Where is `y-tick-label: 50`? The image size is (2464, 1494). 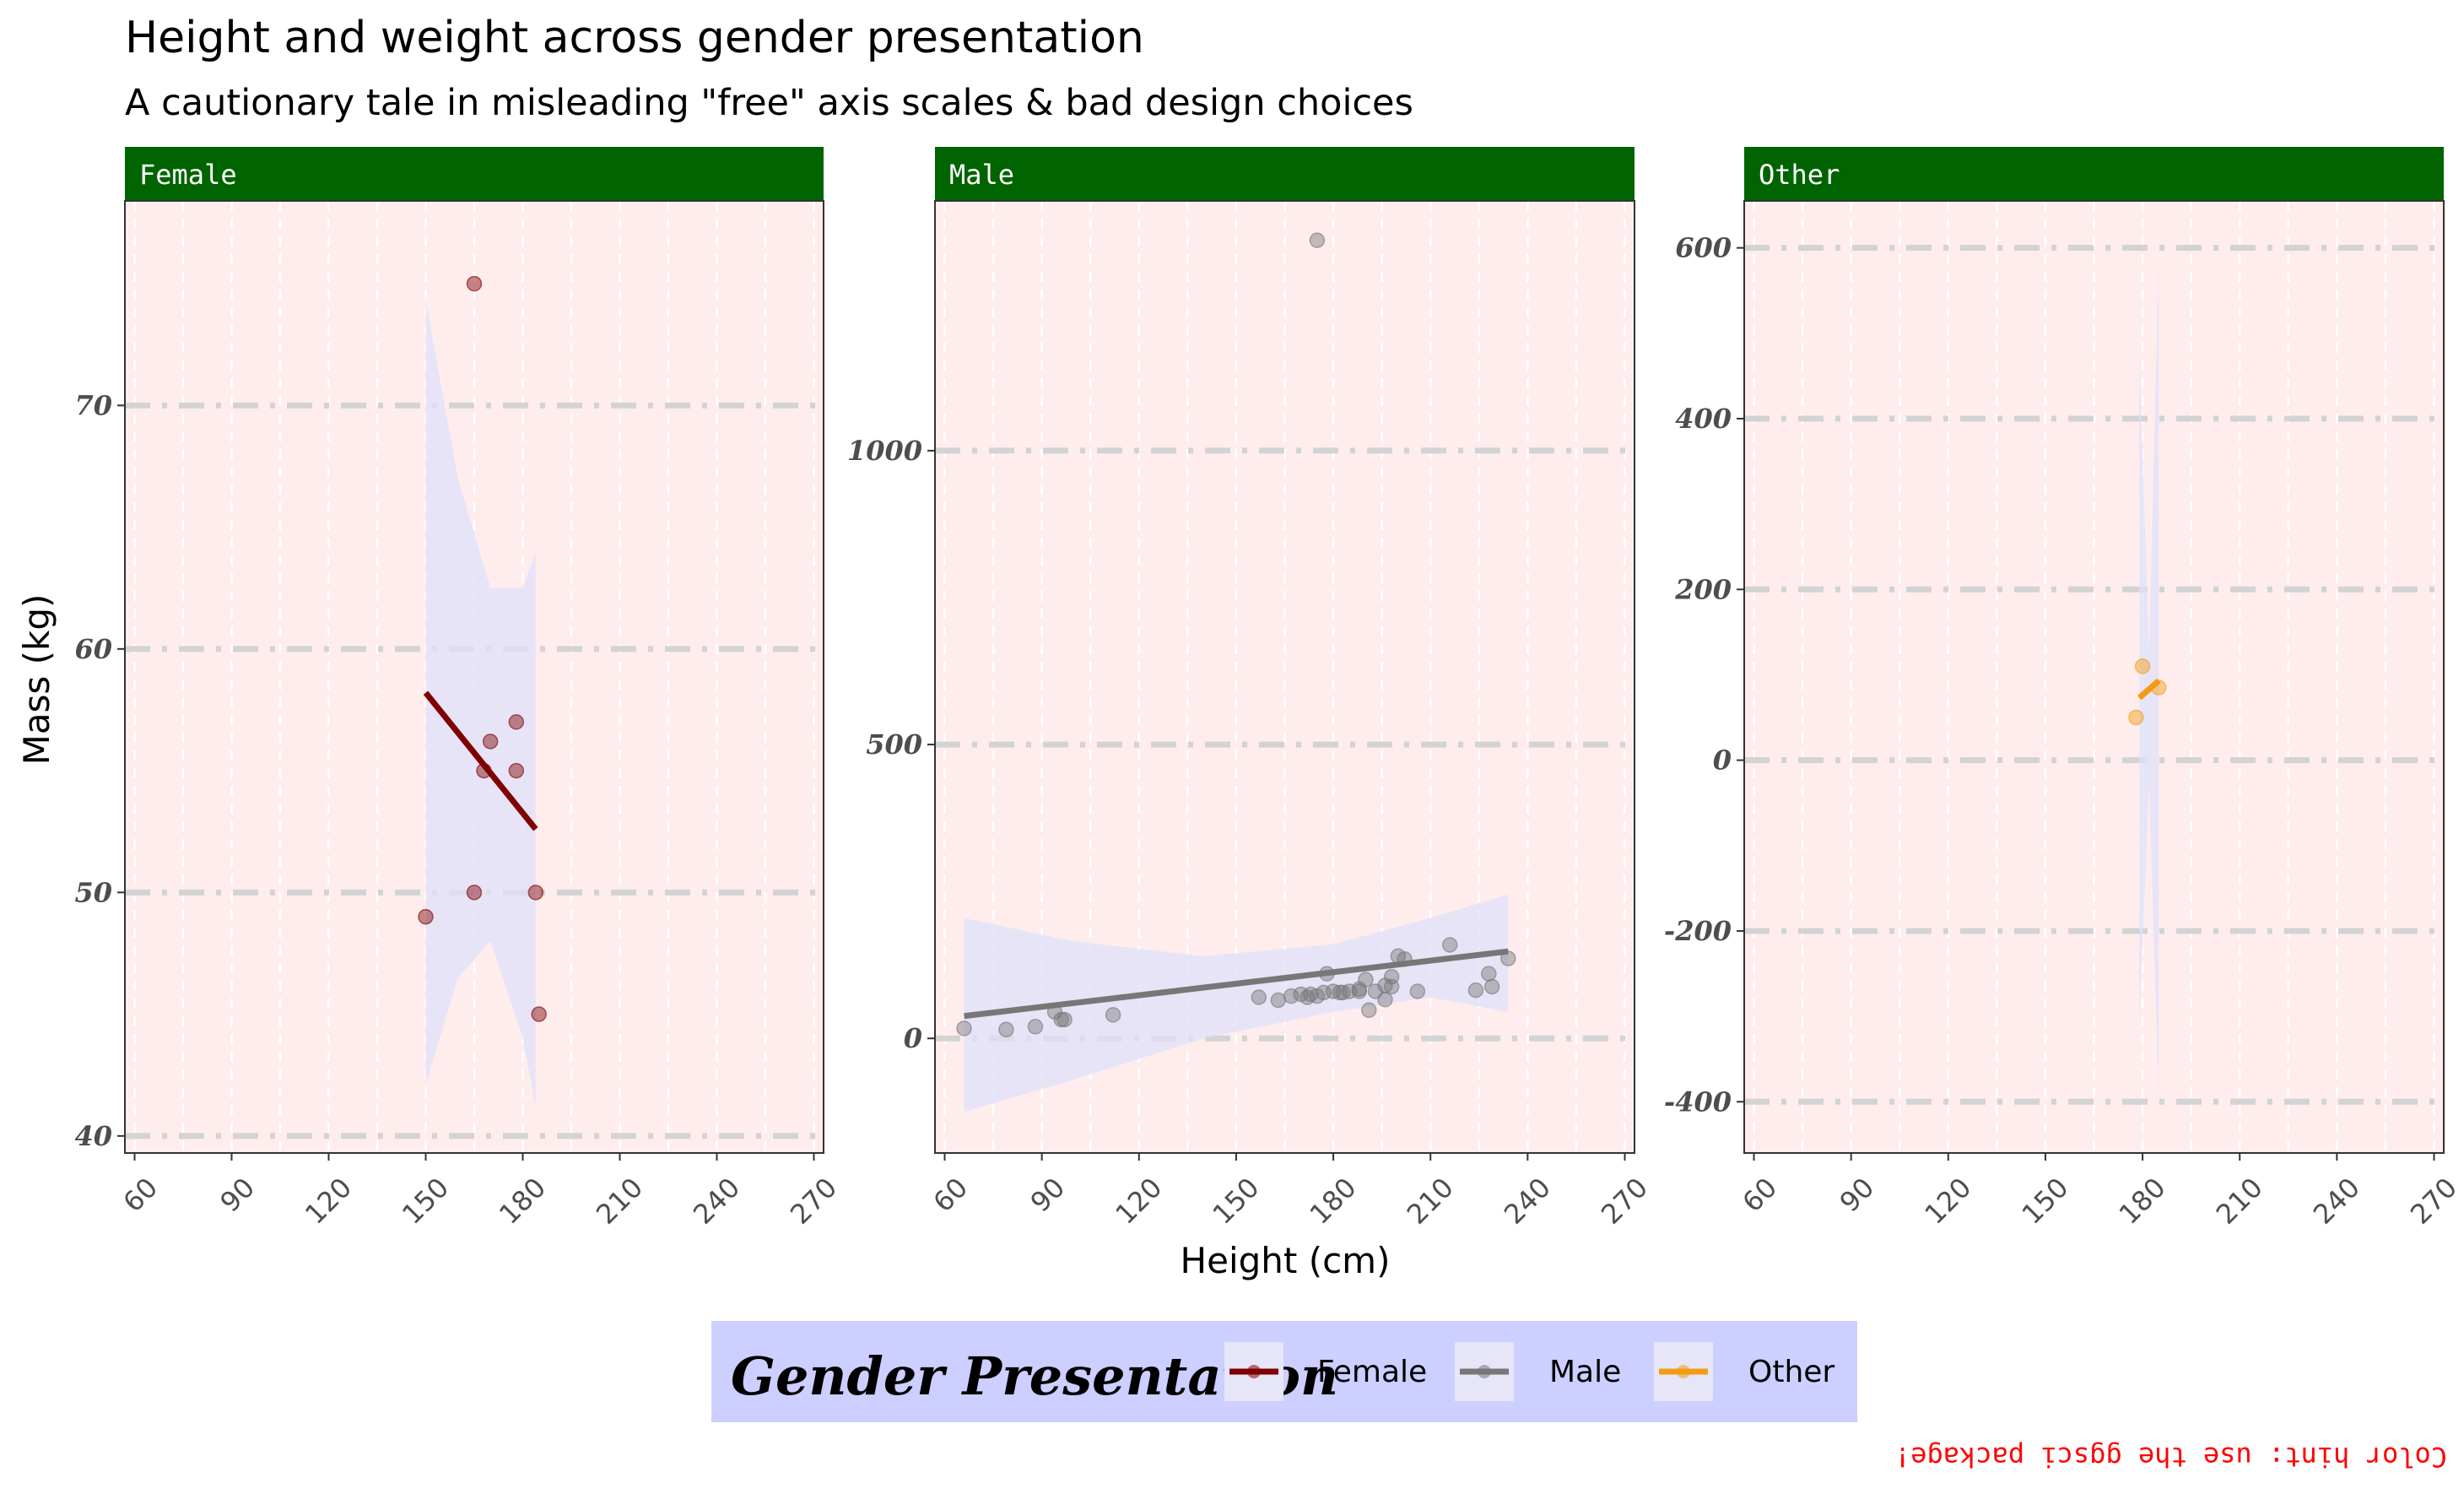 y-tick-label: 50 is located at coordinates (93, 892).